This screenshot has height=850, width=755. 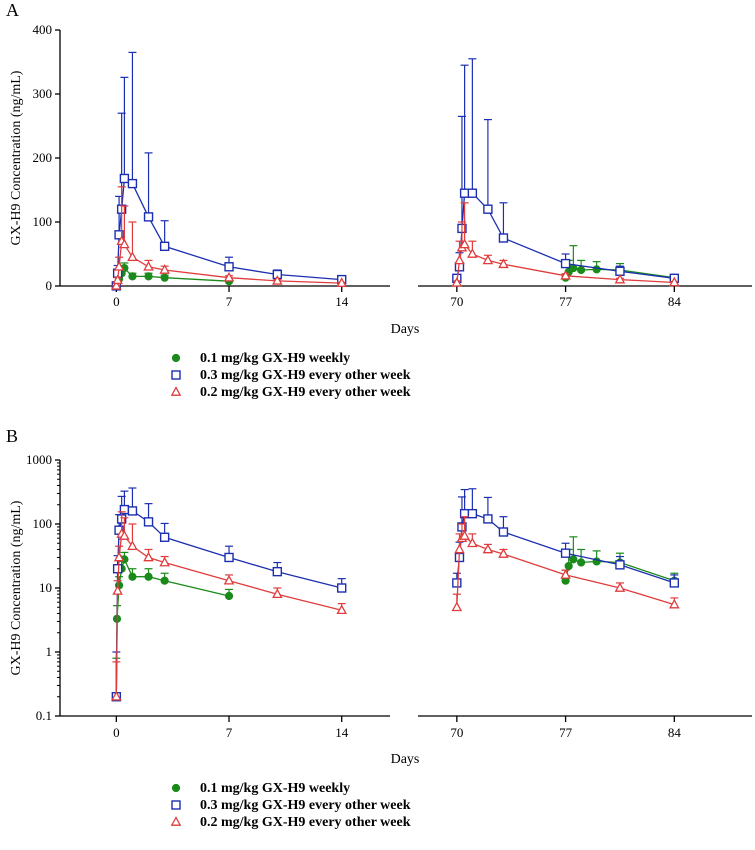 I want to click on panel-label: B, so click(x=12, y=436).